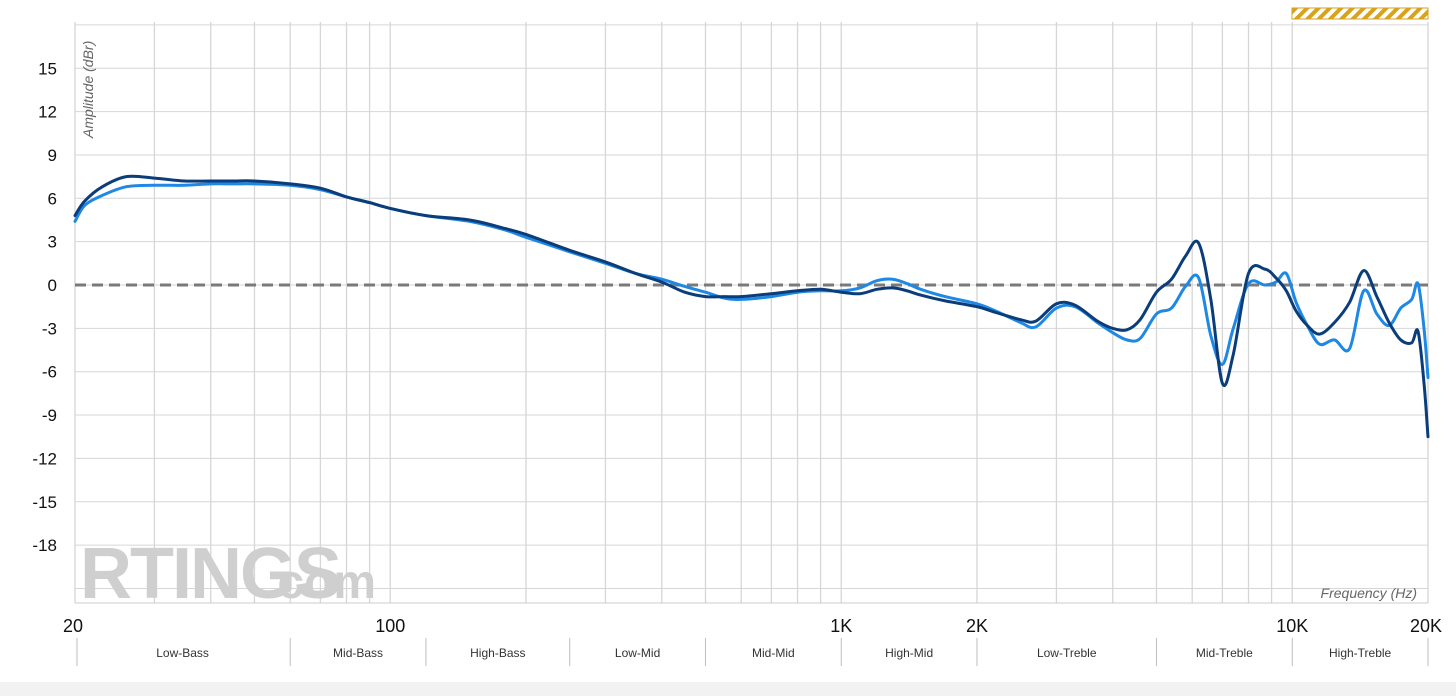 This screenshot has height=696, width=1456. What do you see at coordinates (358, 653) in the screenshot?
I see `band-label: Mid-Bass` at bounding box center [358, 653].